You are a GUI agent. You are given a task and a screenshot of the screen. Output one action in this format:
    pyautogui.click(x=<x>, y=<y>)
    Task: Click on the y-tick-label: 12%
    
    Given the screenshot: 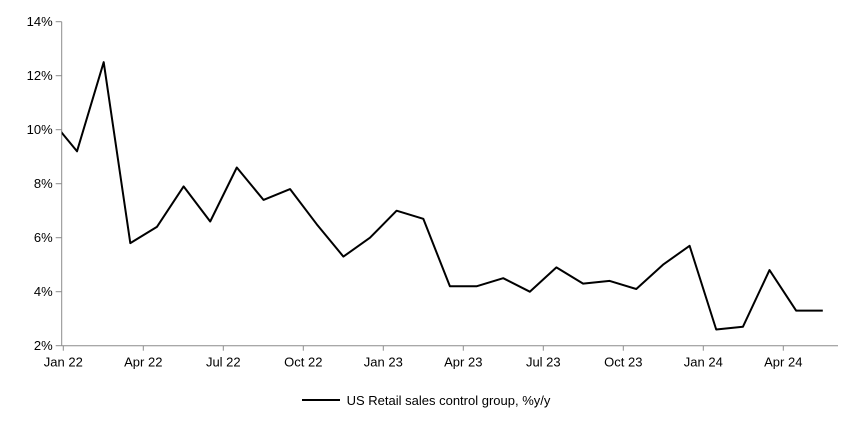 What is the action you would take?
    pyautogui.click(x=40, y=75)
    